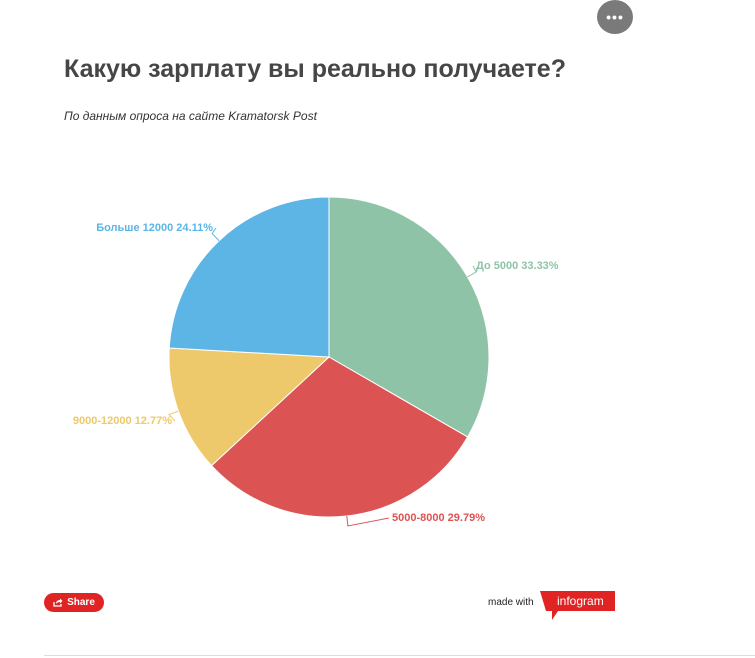  Describe the element at coordinates (154, 228) in the screenshot. I see `slice-label: Больше 12000 24.11%` at that location.